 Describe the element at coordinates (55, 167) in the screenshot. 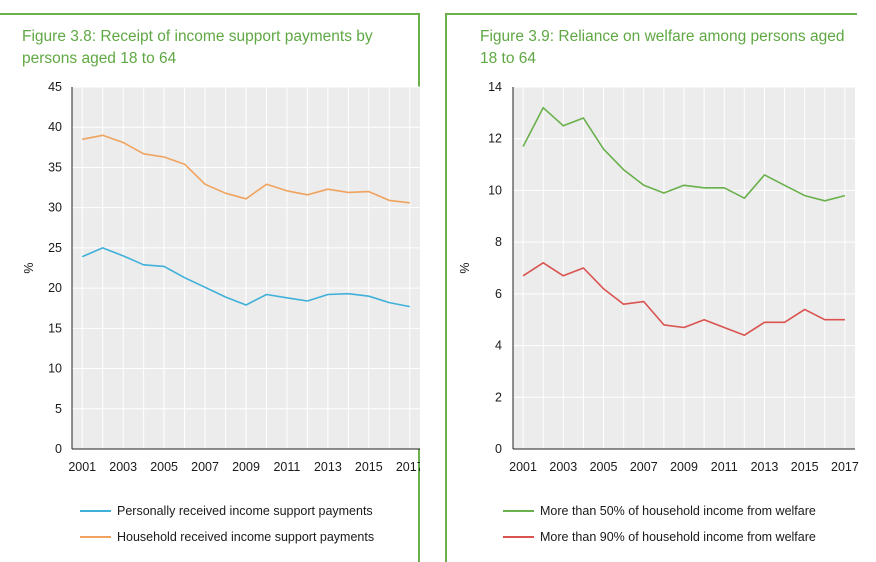

I see `y-tick-label: 35` at that location.